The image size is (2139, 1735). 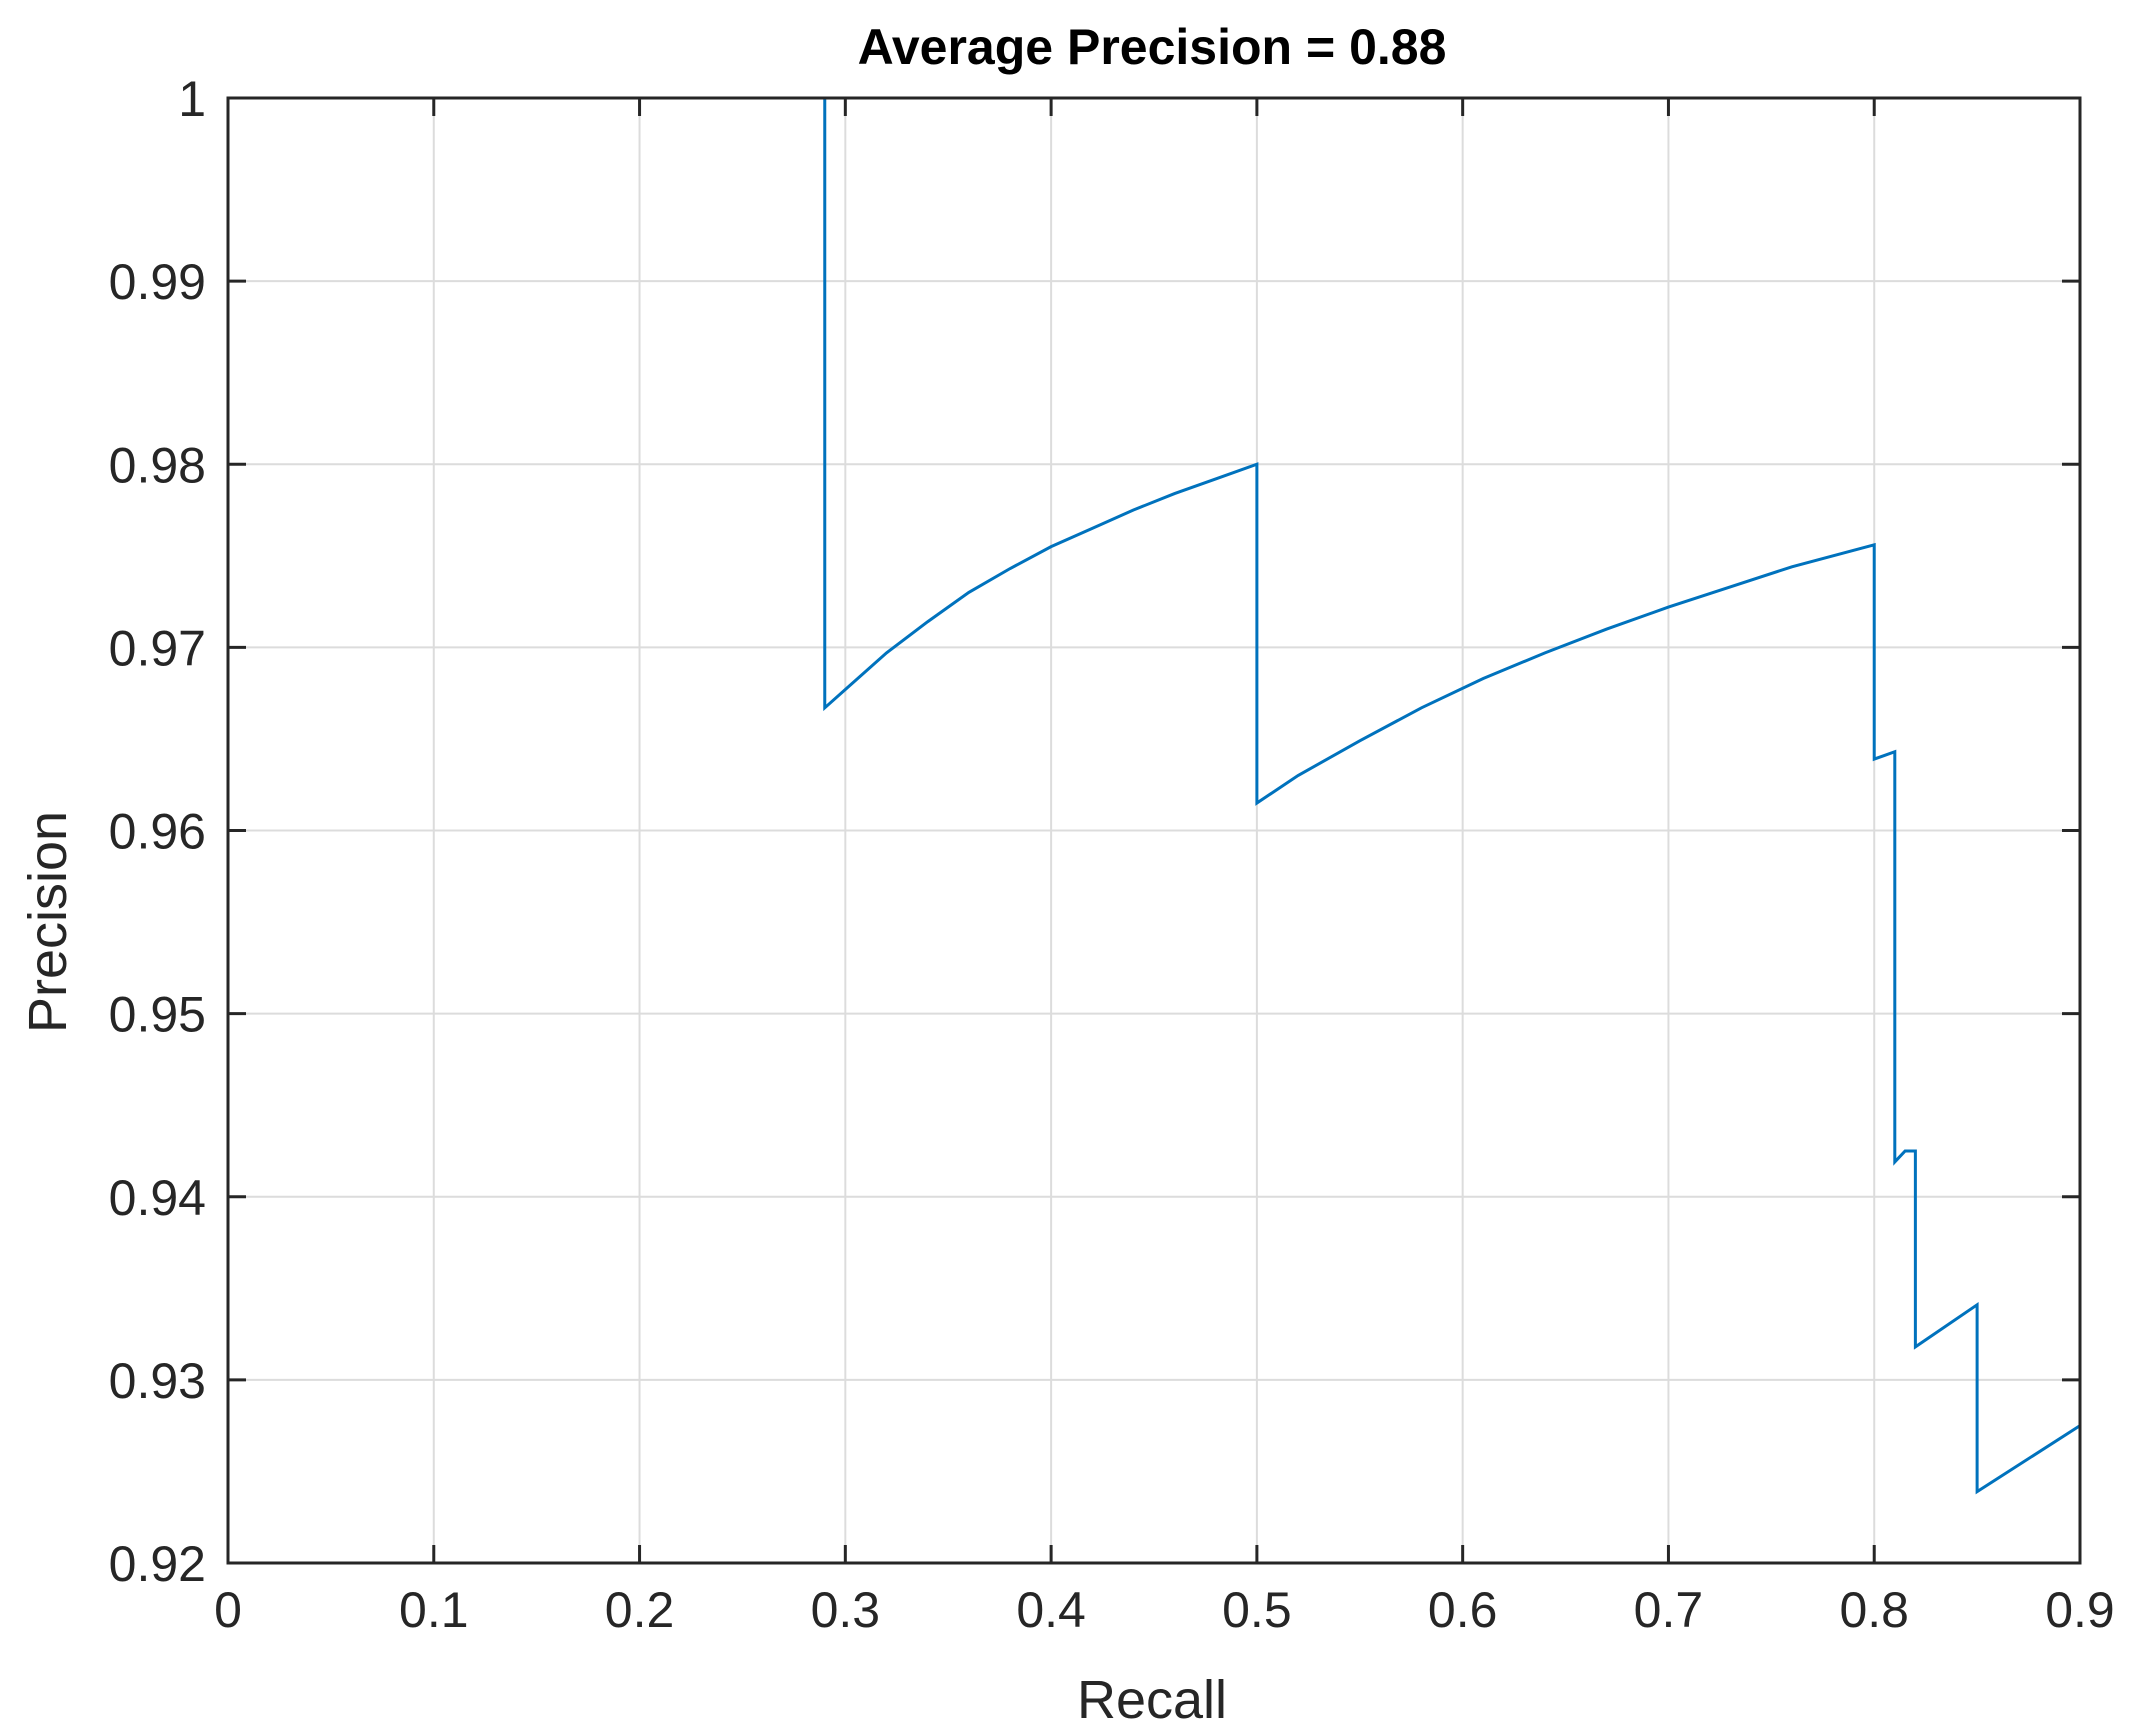 What do you see at coordinates (640, 1610) in the screenshot?
I see `x-tick-label: 0.2` at bounding box center [640, 1610].